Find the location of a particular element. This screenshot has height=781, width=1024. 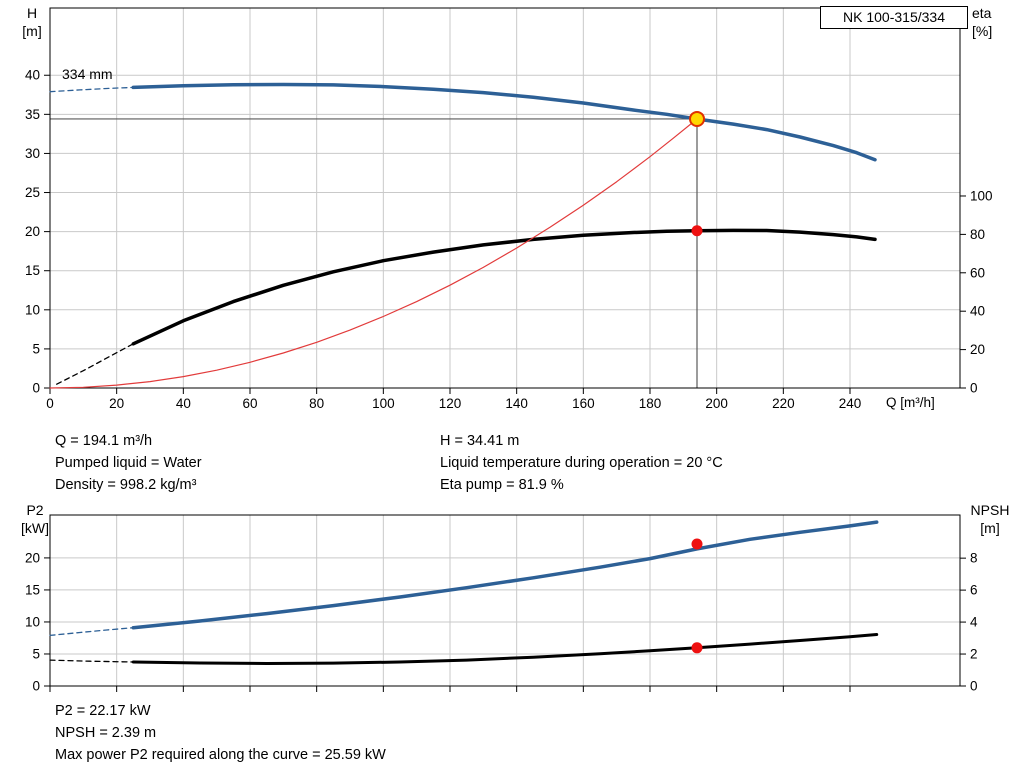

q-axis-label: Q [m³/h] is located at coordinates (910, 402).